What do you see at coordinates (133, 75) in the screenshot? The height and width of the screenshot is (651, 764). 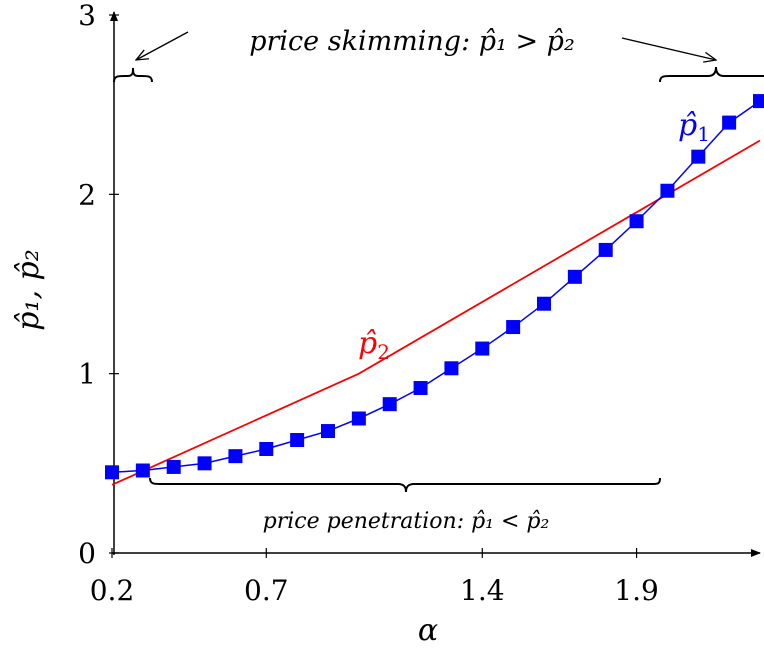 I see `skimming-brace-left` at bounding box center [133, 75].